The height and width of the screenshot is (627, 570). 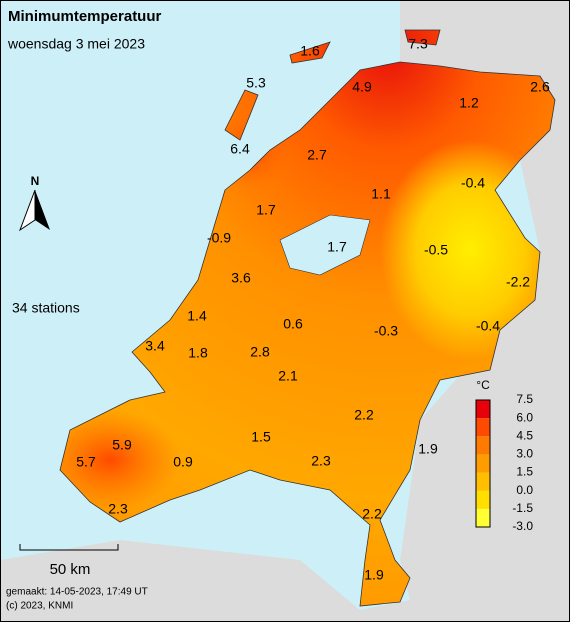 What do you see at coordinates (46, 308) in the screenshot?
I see `stations-count: 34 stations` at bounding box center [46, 308].